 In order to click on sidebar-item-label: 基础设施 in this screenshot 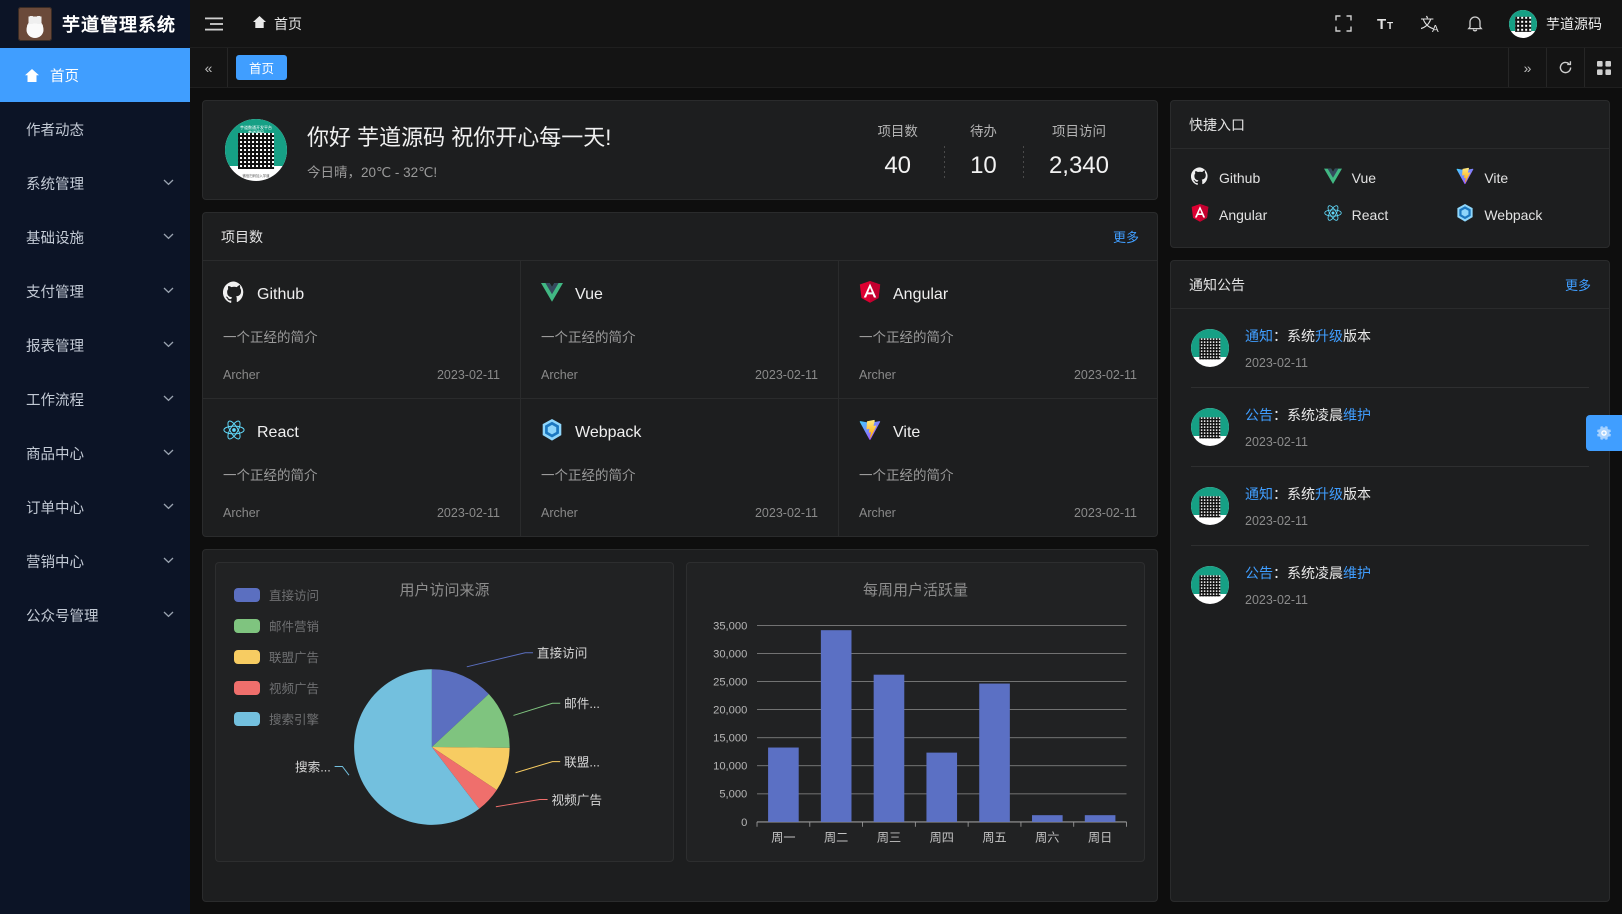, I will do `click(55, 238)`.